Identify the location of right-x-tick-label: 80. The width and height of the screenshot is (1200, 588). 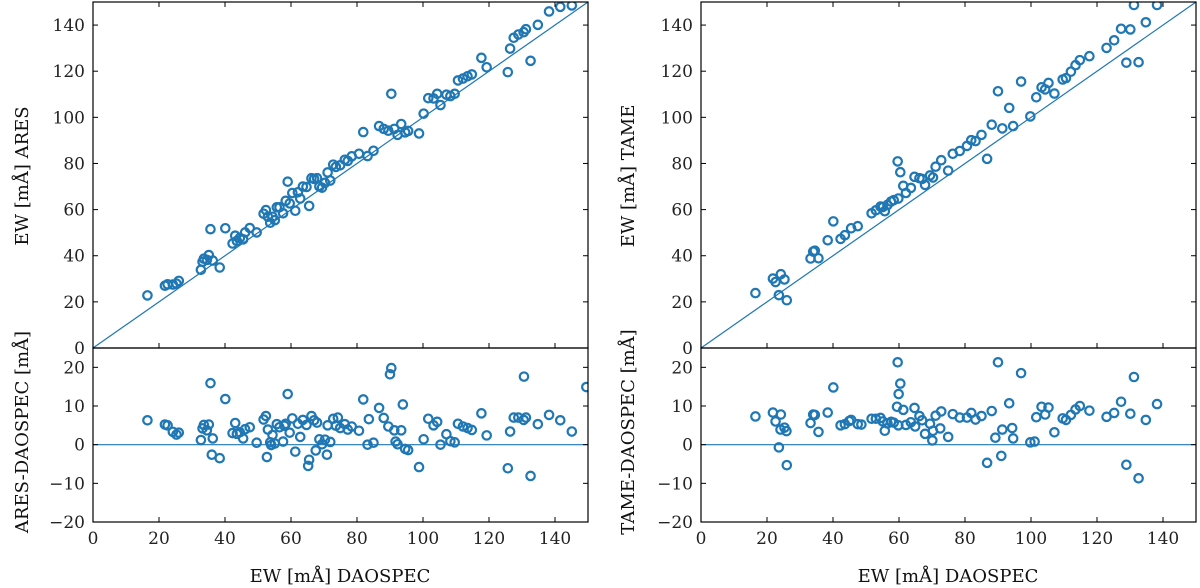
(965, 539).